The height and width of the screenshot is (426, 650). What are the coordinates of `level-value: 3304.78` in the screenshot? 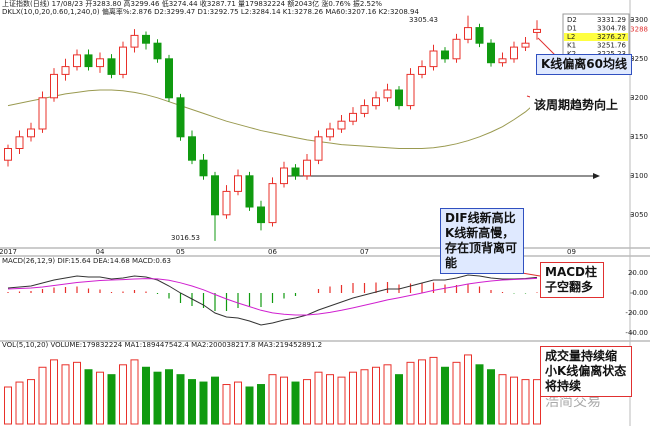 It's located at (611, 29).